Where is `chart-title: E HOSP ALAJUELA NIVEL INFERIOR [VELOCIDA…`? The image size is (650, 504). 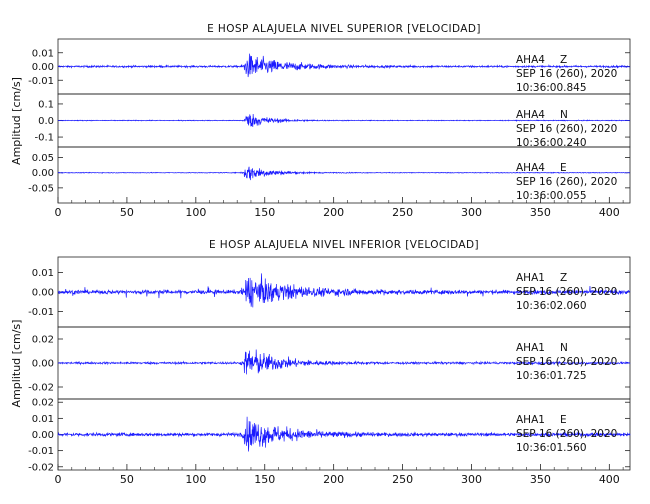
chart-title: E HOSP ALAJUELA NIVEL INFERIOR [VELOCIDA… is located at coordinates (344, 245).